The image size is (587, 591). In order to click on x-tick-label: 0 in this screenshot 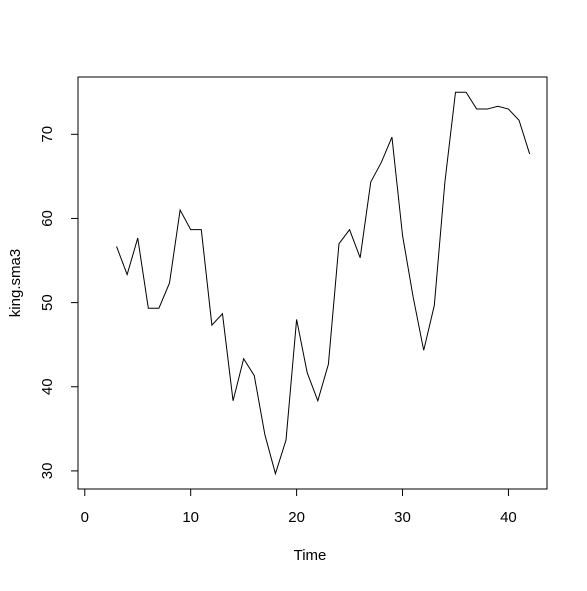, I will do `click(85, 517)`.